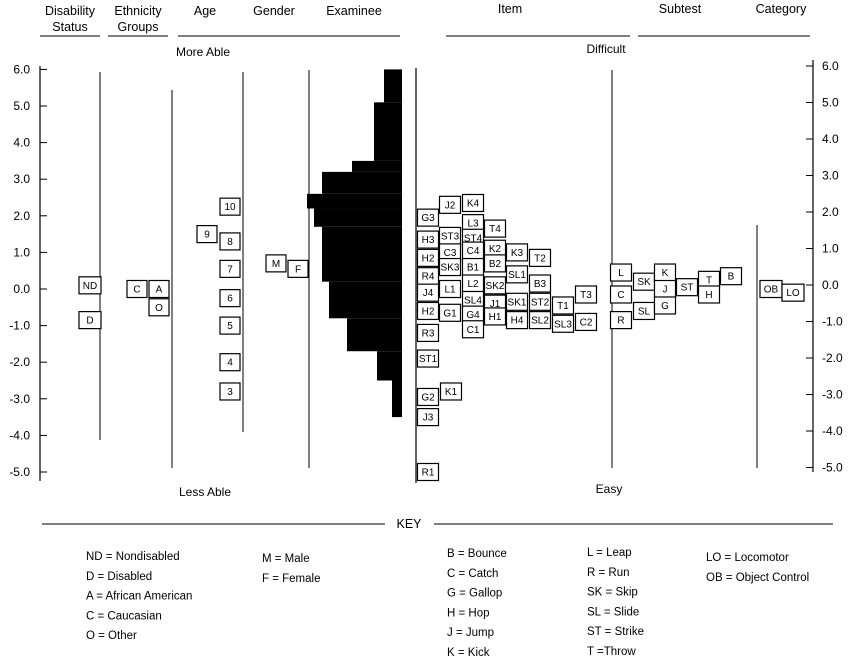  I want to click on item-label: C1, so click(473, 330).